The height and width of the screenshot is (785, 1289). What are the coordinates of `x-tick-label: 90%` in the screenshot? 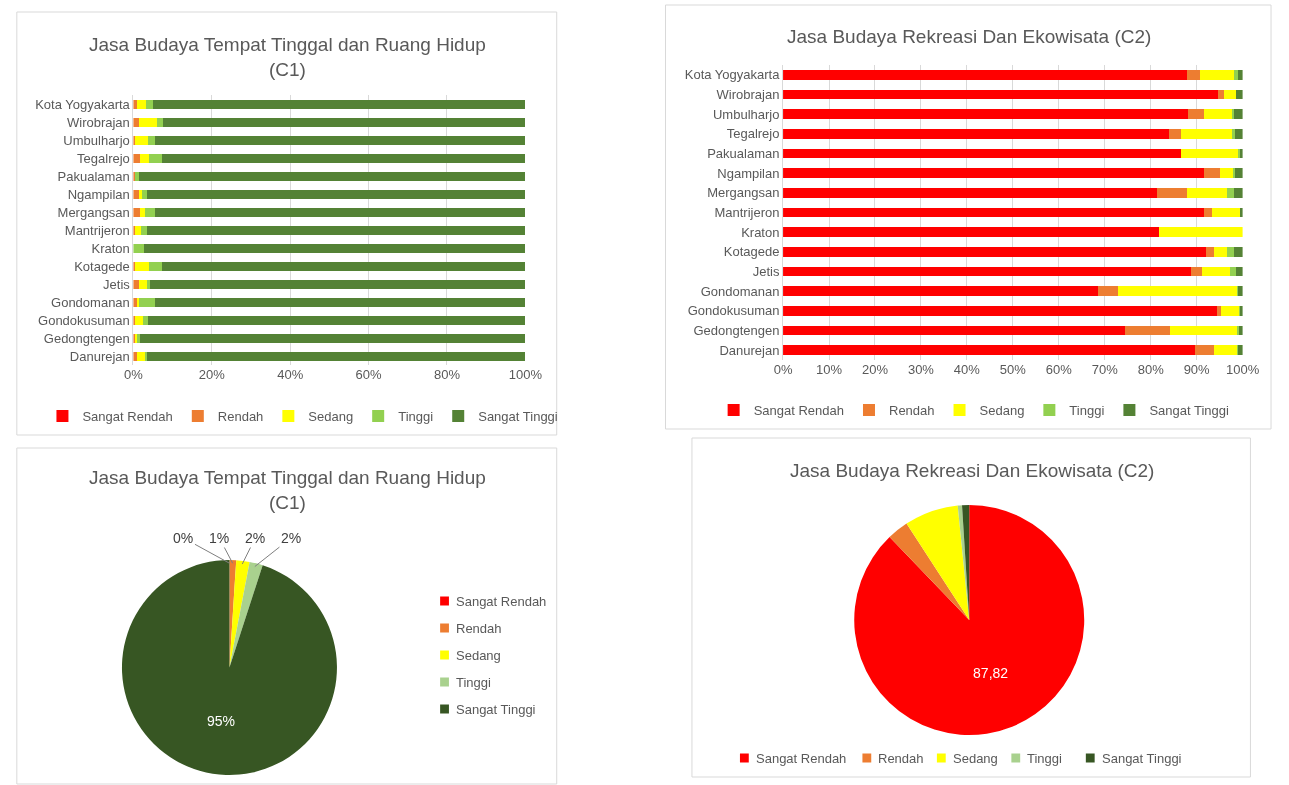 It's located at (1197, 369).